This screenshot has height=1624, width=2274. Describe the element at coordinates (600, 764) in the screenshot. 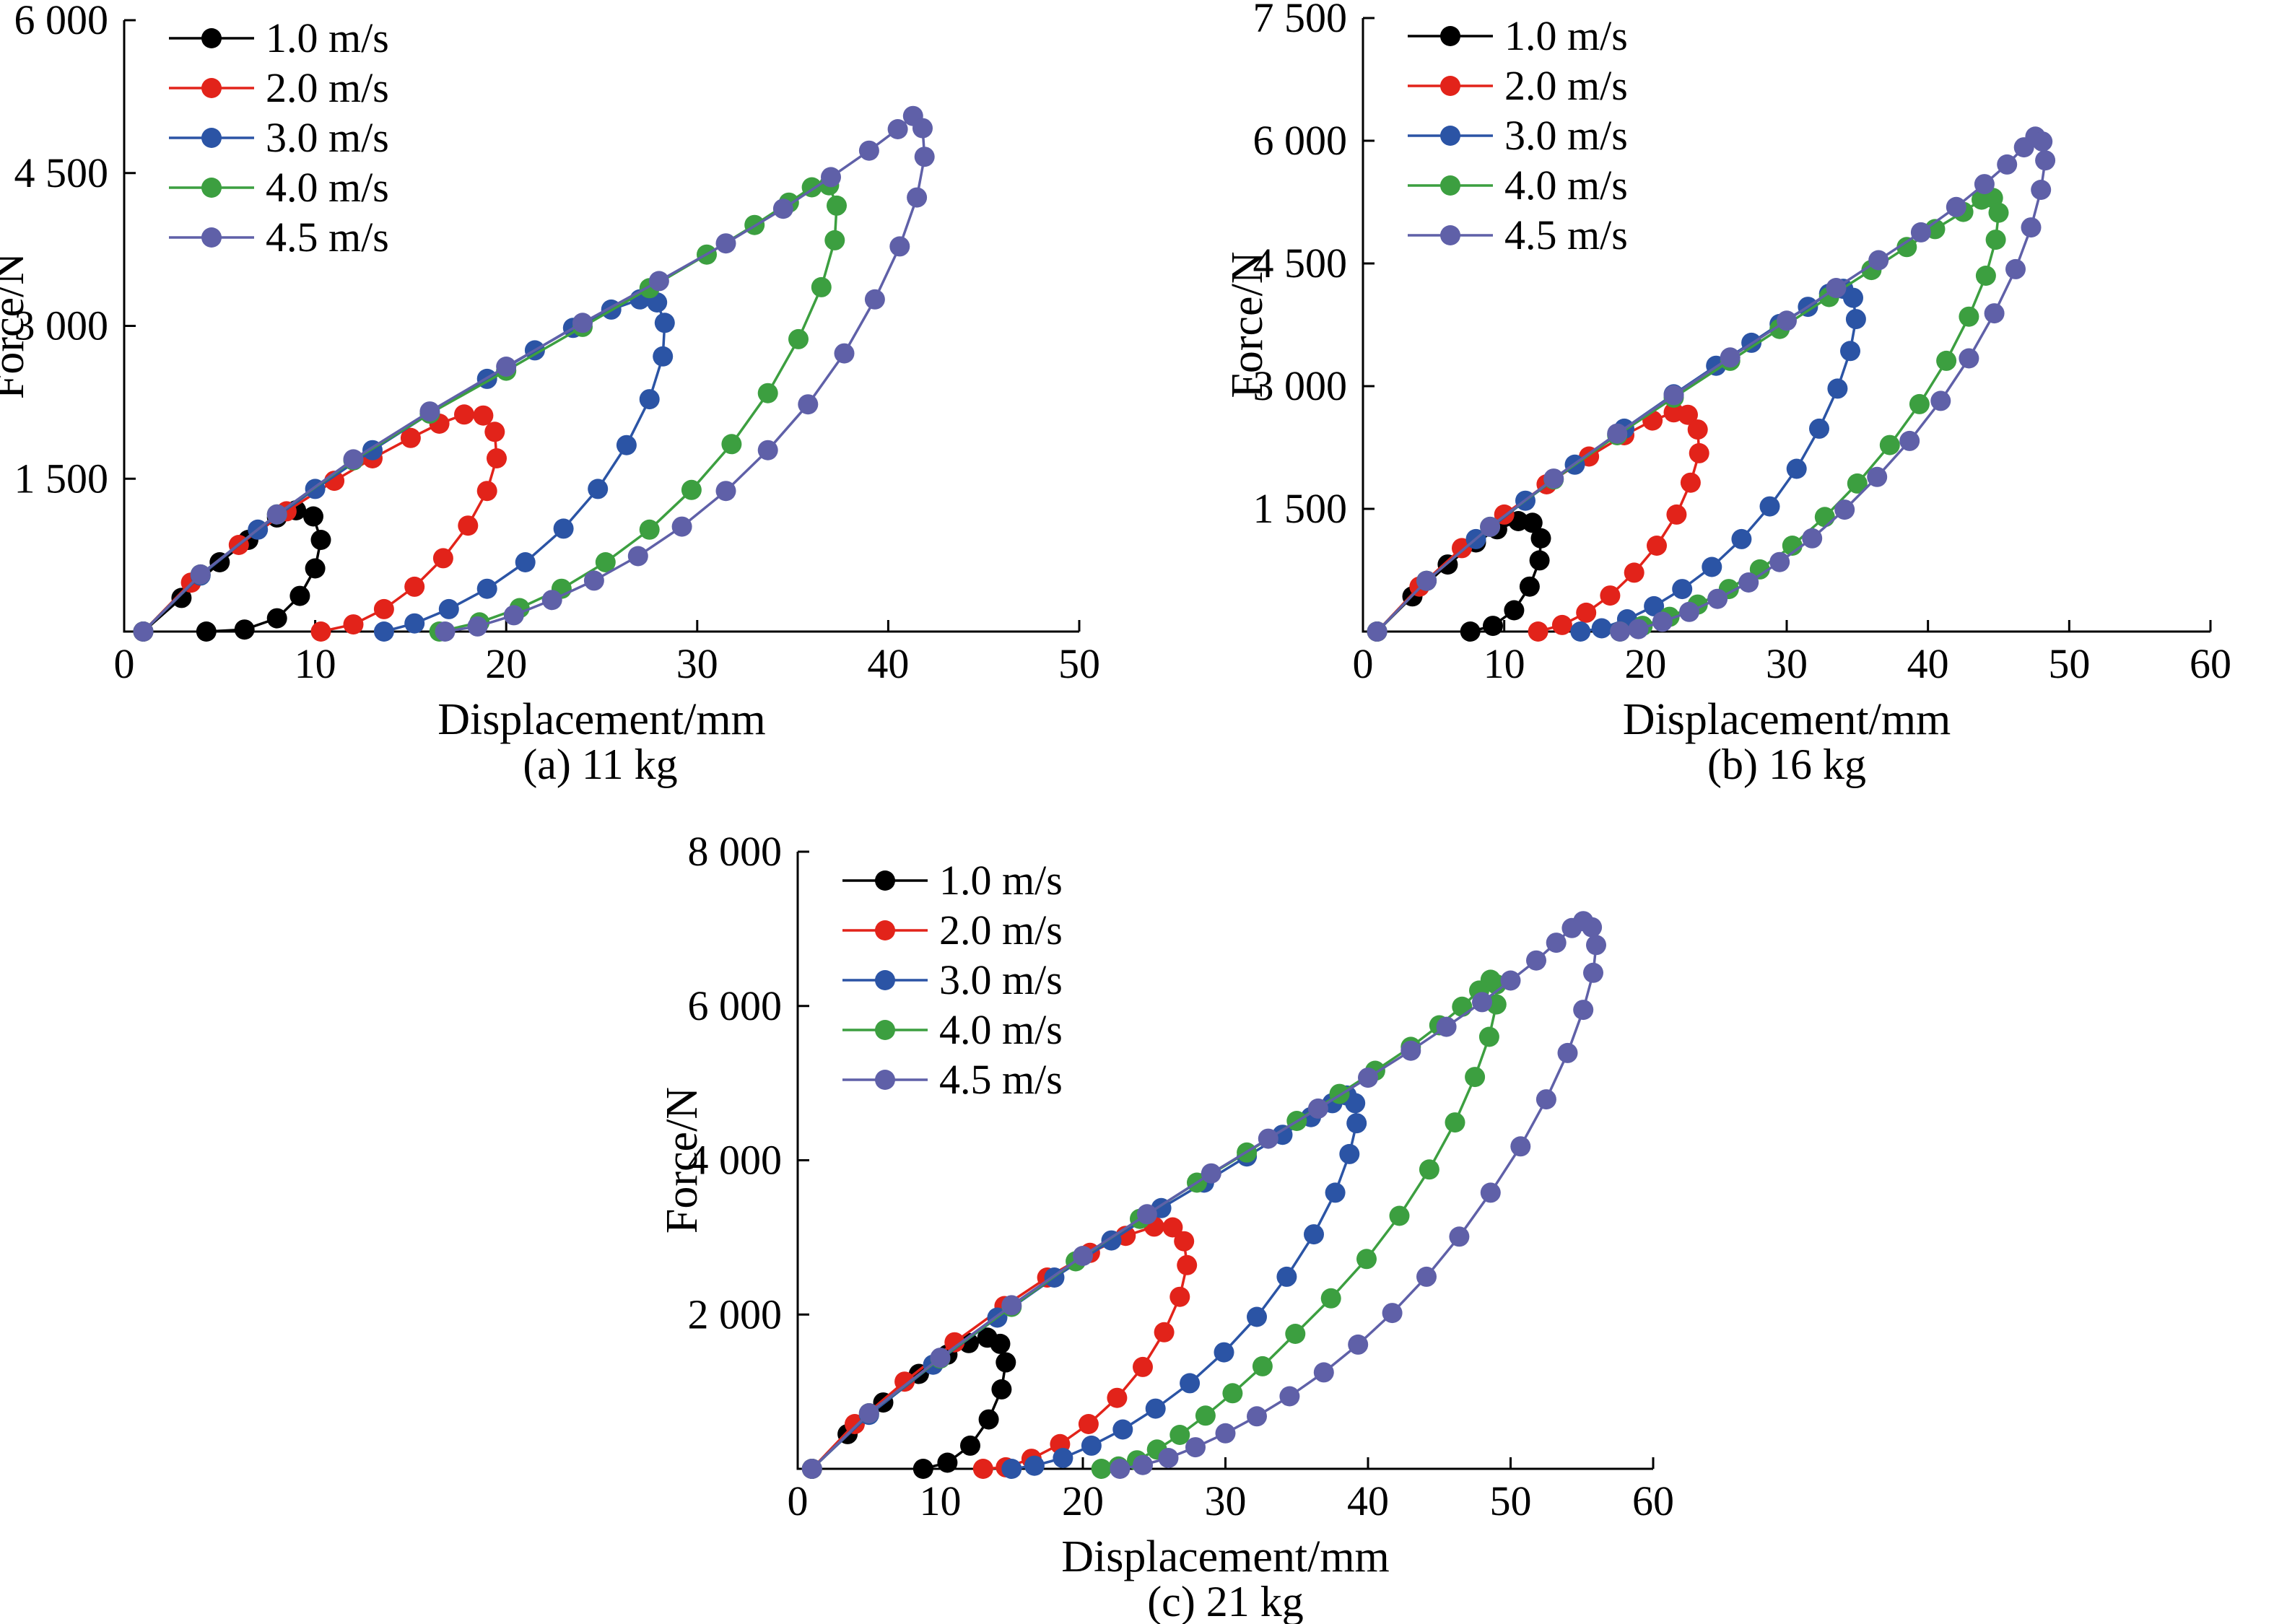

I see `chart-a-caption: (a) 11 kg` at that location.